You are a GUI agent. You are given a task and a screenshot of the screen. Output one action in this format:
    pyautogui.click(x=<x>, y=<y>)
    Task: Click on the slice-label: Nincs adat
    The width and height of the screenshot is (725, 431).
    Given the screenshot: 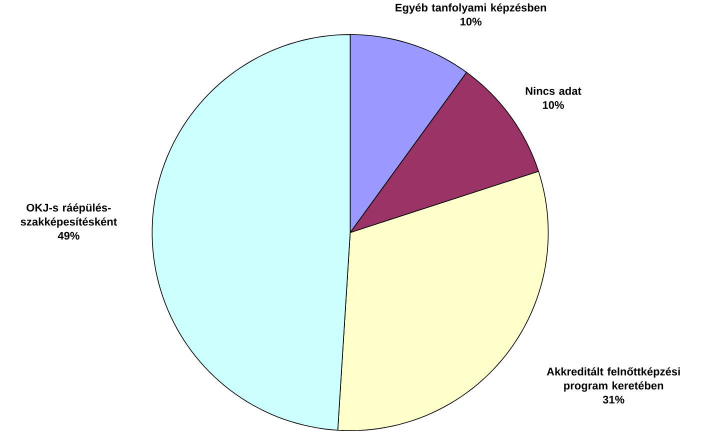 What is the action you would take?
    pyautogui.click(x=554, y=90)
    